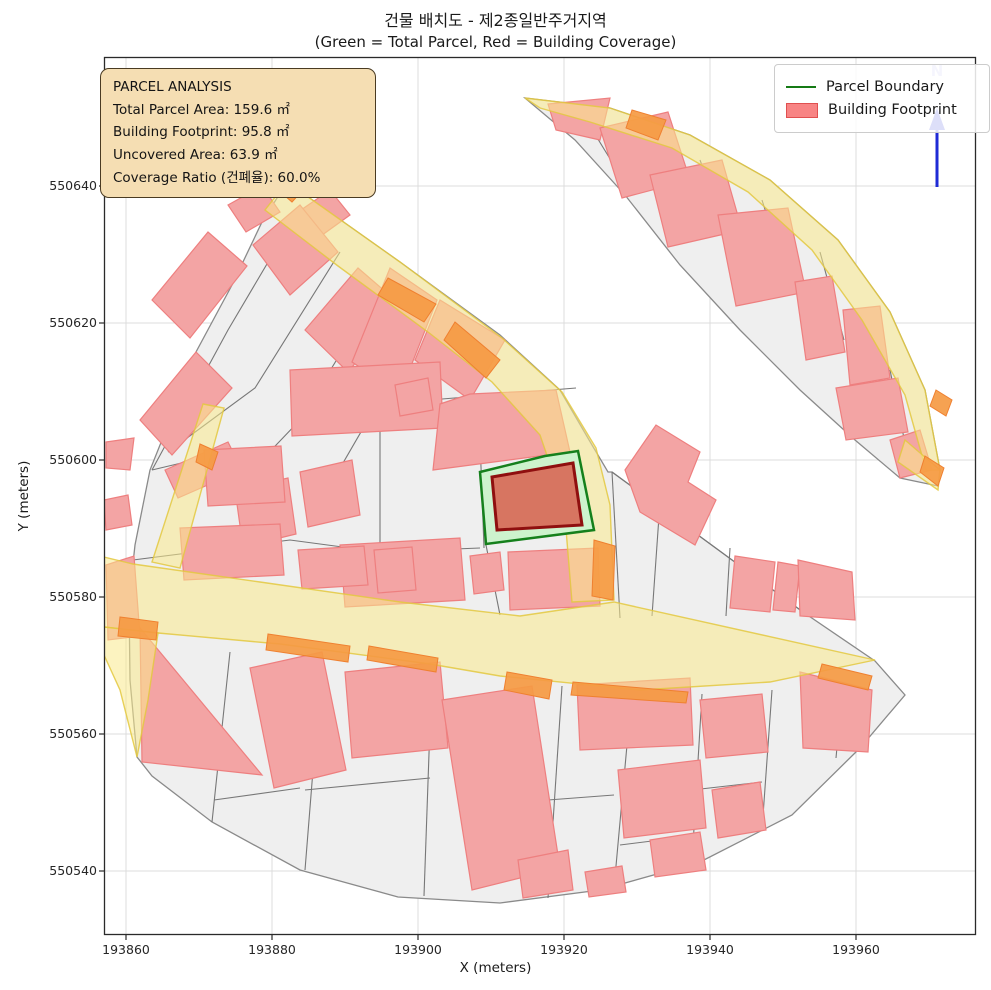 The width and height of the screenshot is (991, 990). I want to click on x-tick-label: 193920, so click(564, 949).